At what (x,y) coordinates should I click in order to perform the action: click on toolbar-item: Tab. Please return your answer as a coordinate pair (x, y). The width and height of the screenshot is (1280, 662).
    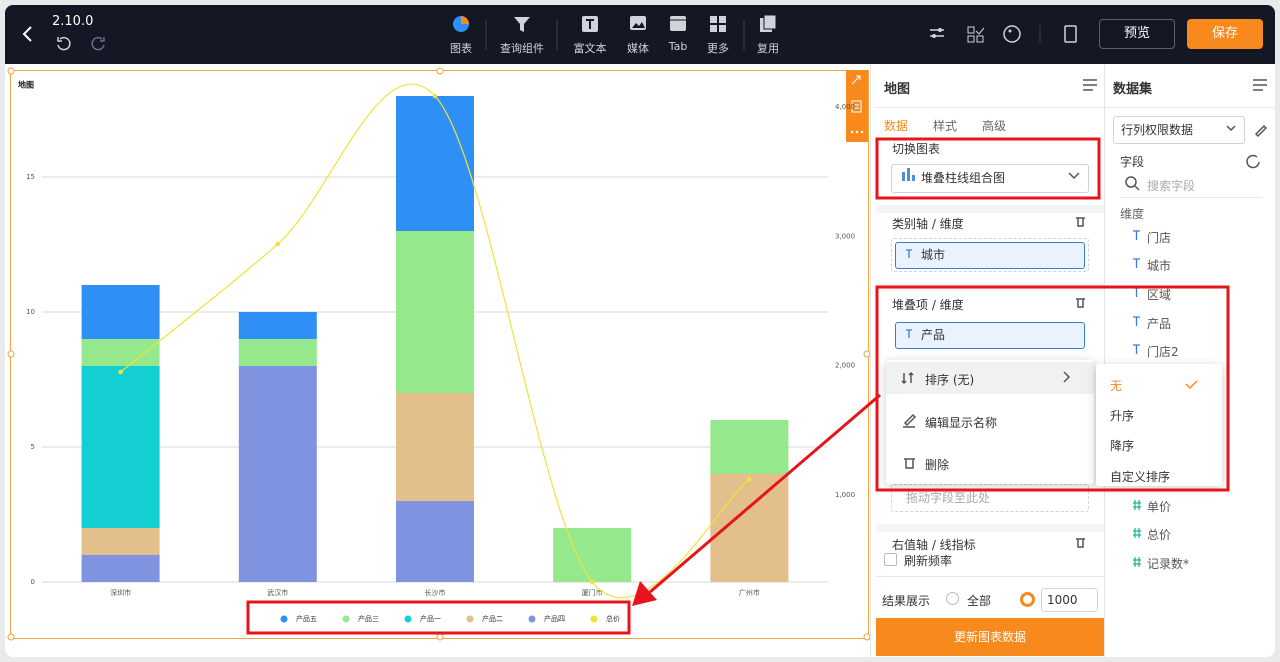
    Looking at the image, I should click on (678, 46).